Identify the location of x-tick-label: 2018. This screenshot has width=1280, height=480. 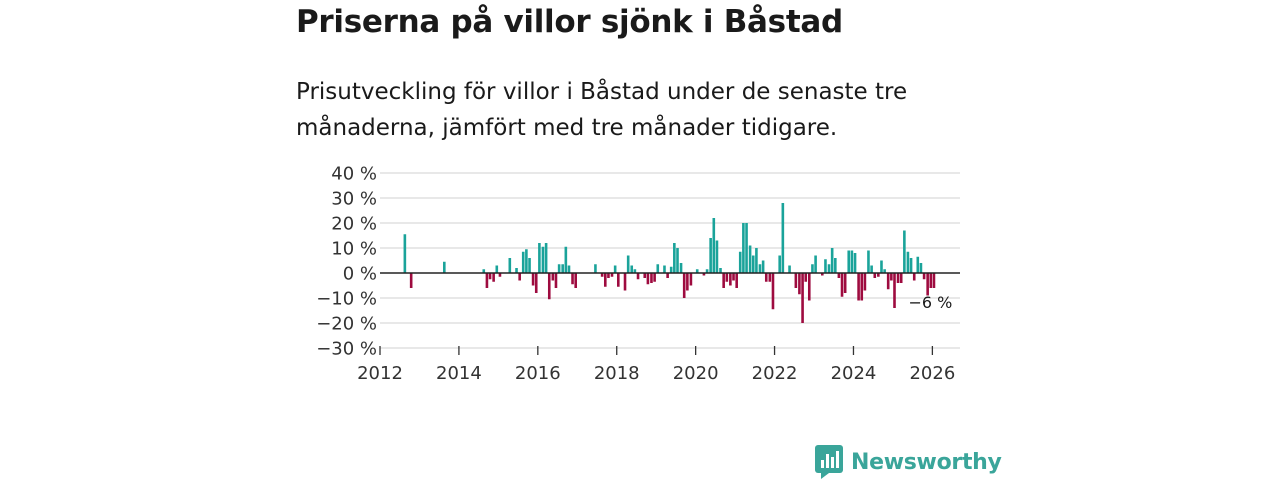
(617, 373).